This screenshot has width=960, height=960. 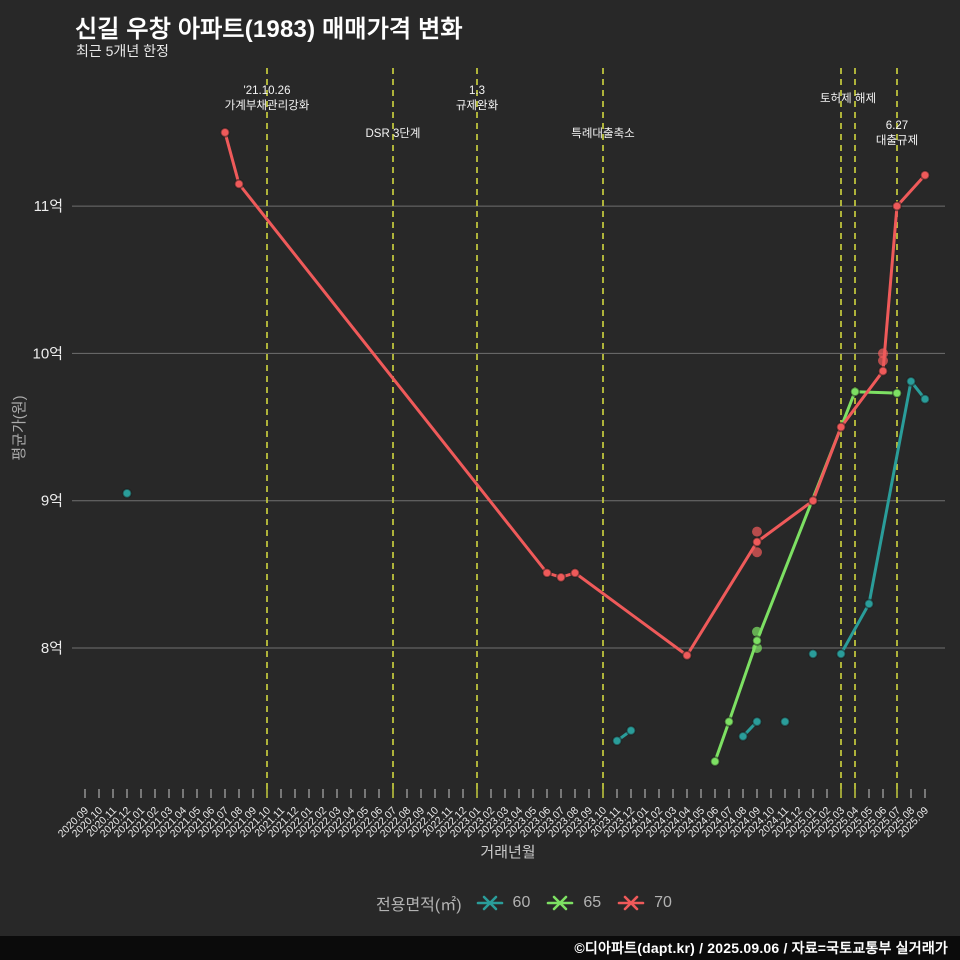 I want to click on legend-item-70: 70, so click(x=644, y=903).